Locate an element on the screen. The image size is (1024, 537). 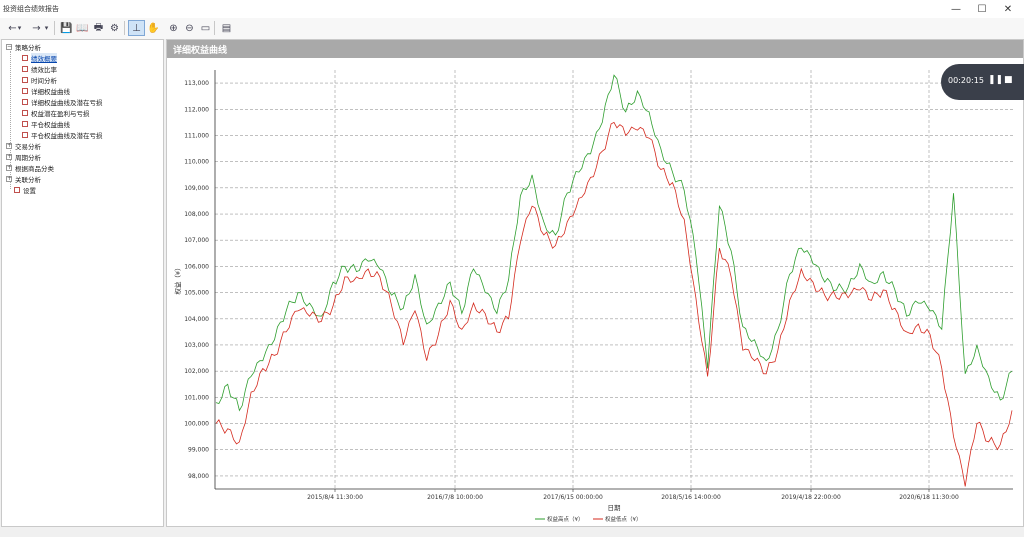
save-icon: 💾 is located at coordinates (66, 28).